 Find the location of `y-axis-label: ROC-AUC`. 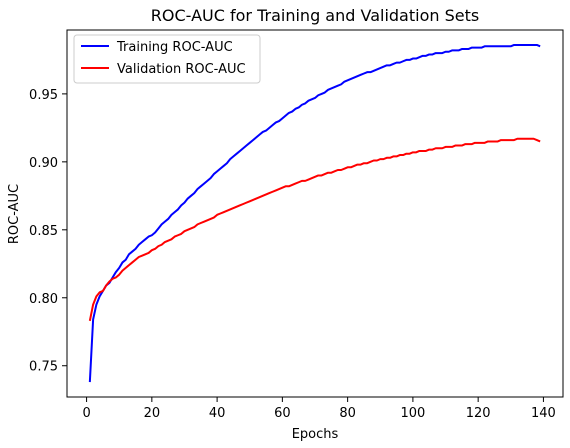

y-axis-label: ROC-AUC is located at coordinates (14, 214).